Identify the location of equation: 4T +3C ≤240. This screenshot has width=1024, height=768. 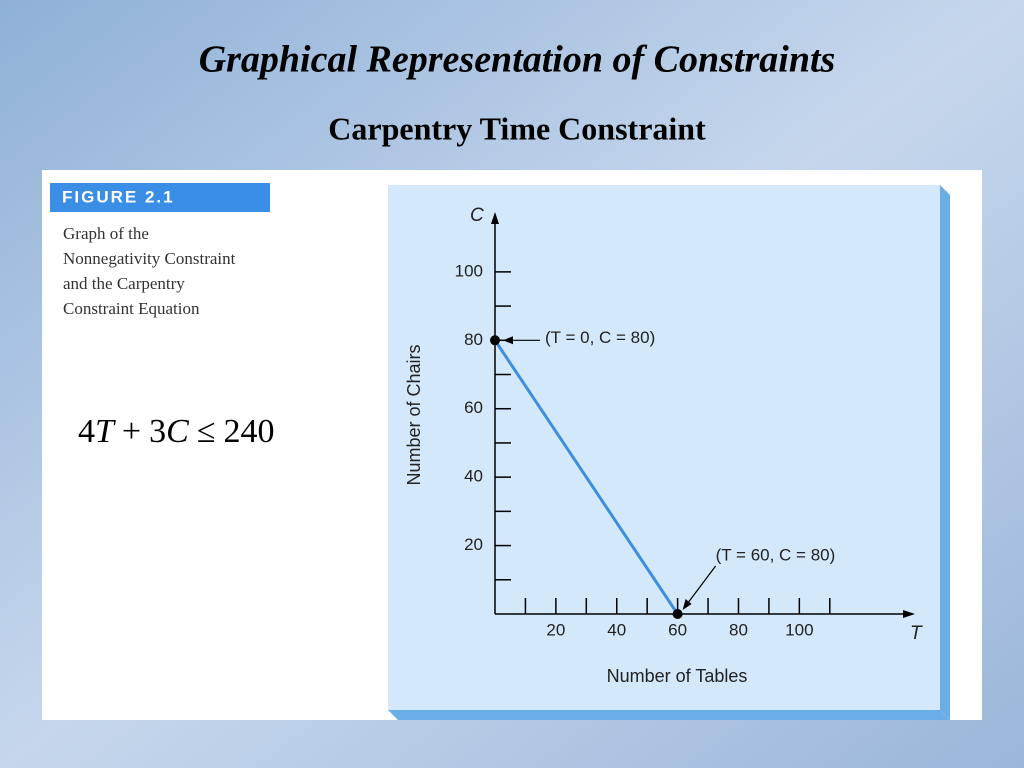
(176, 431).